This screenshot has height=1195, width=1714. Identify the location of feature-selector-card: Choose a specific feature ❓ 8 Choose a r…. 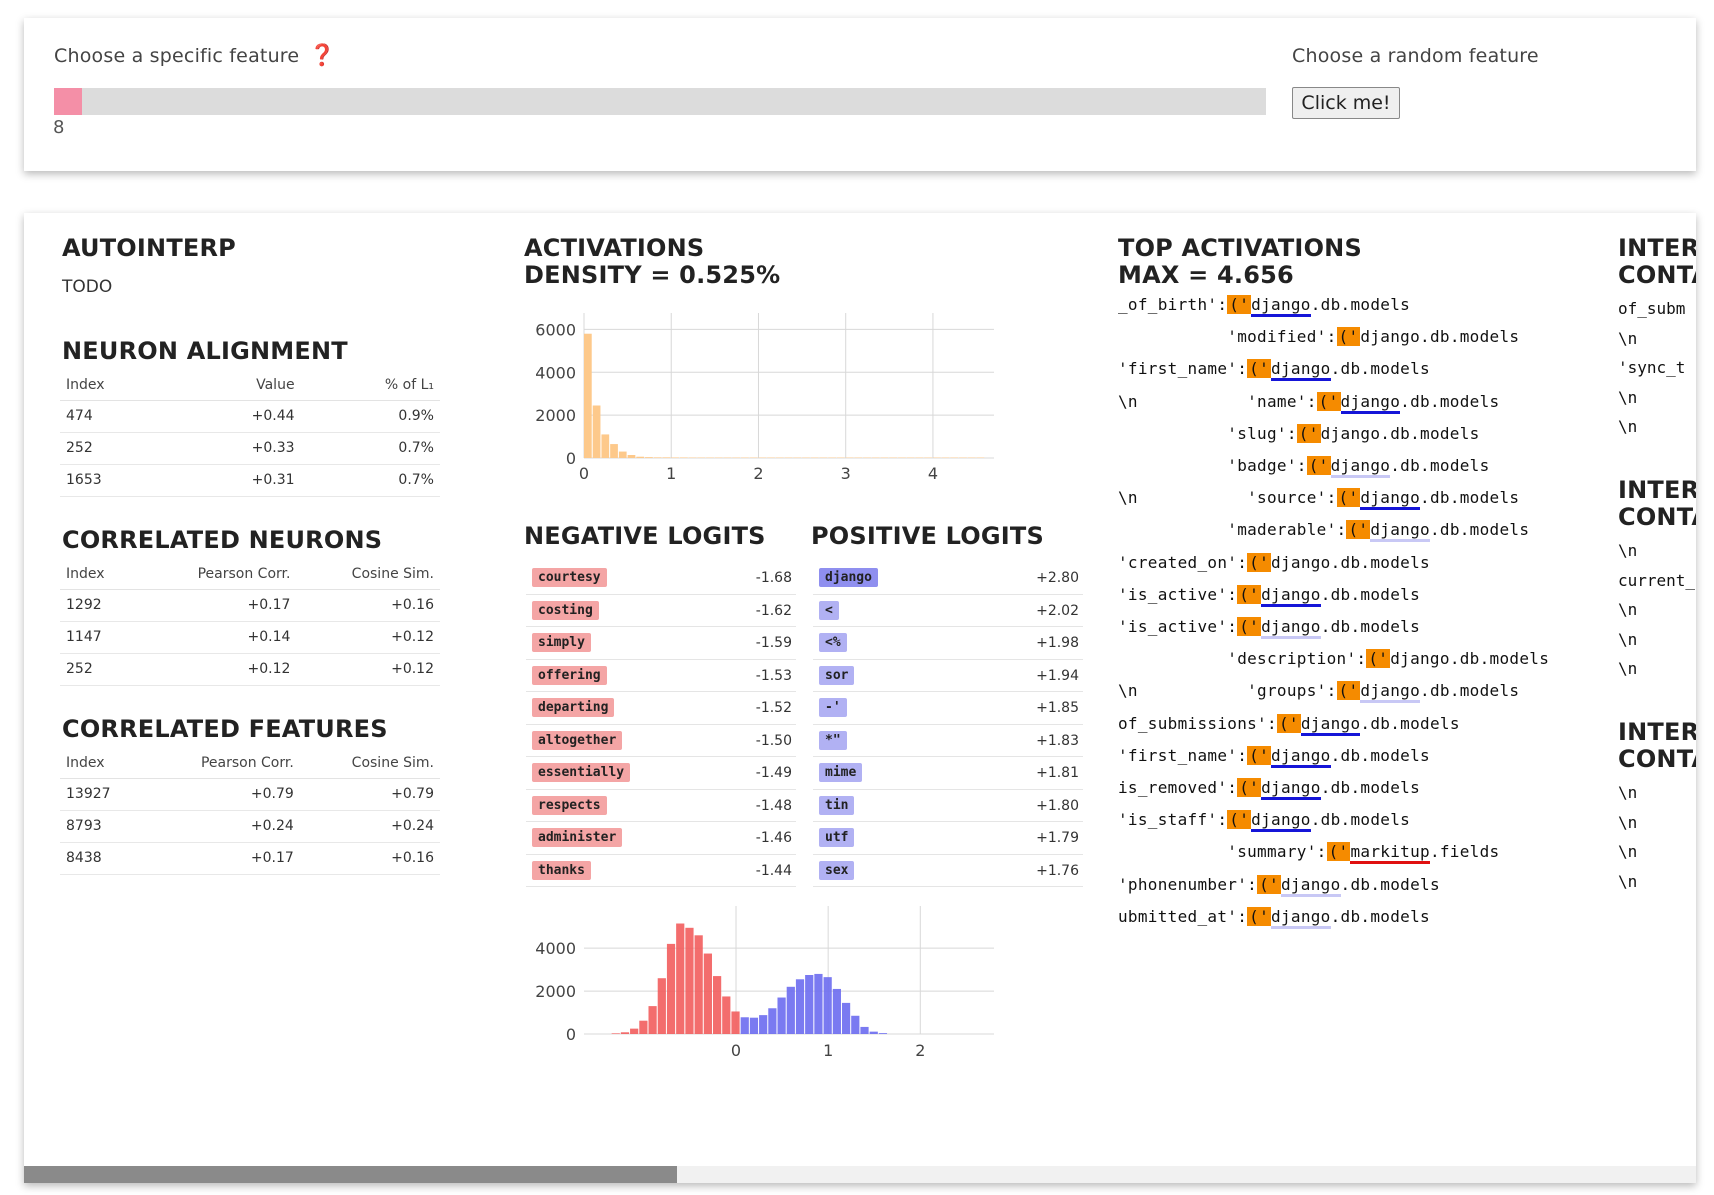
(860, 94).